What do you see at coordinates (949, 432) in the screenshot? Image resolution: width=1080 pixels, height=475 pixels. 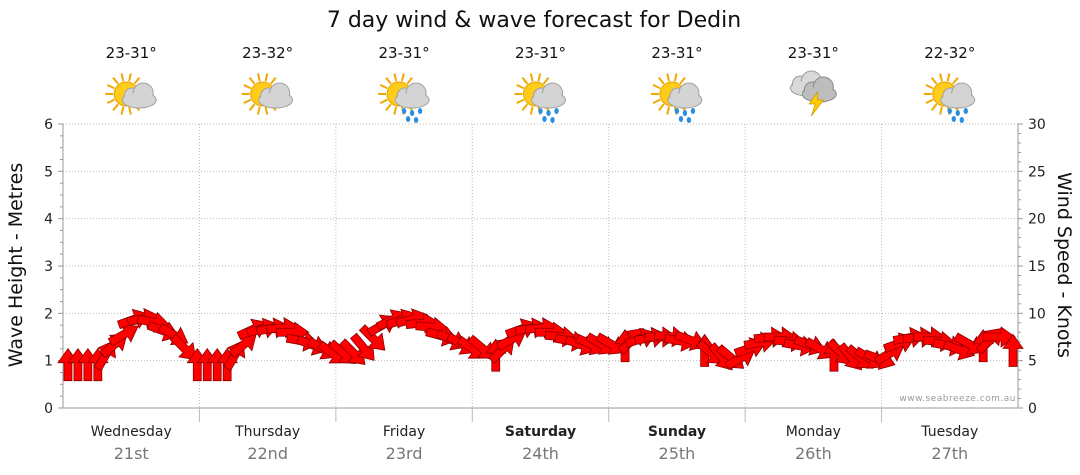 I see `day-name-label: Tuesday` at bounding box center [949, 432].